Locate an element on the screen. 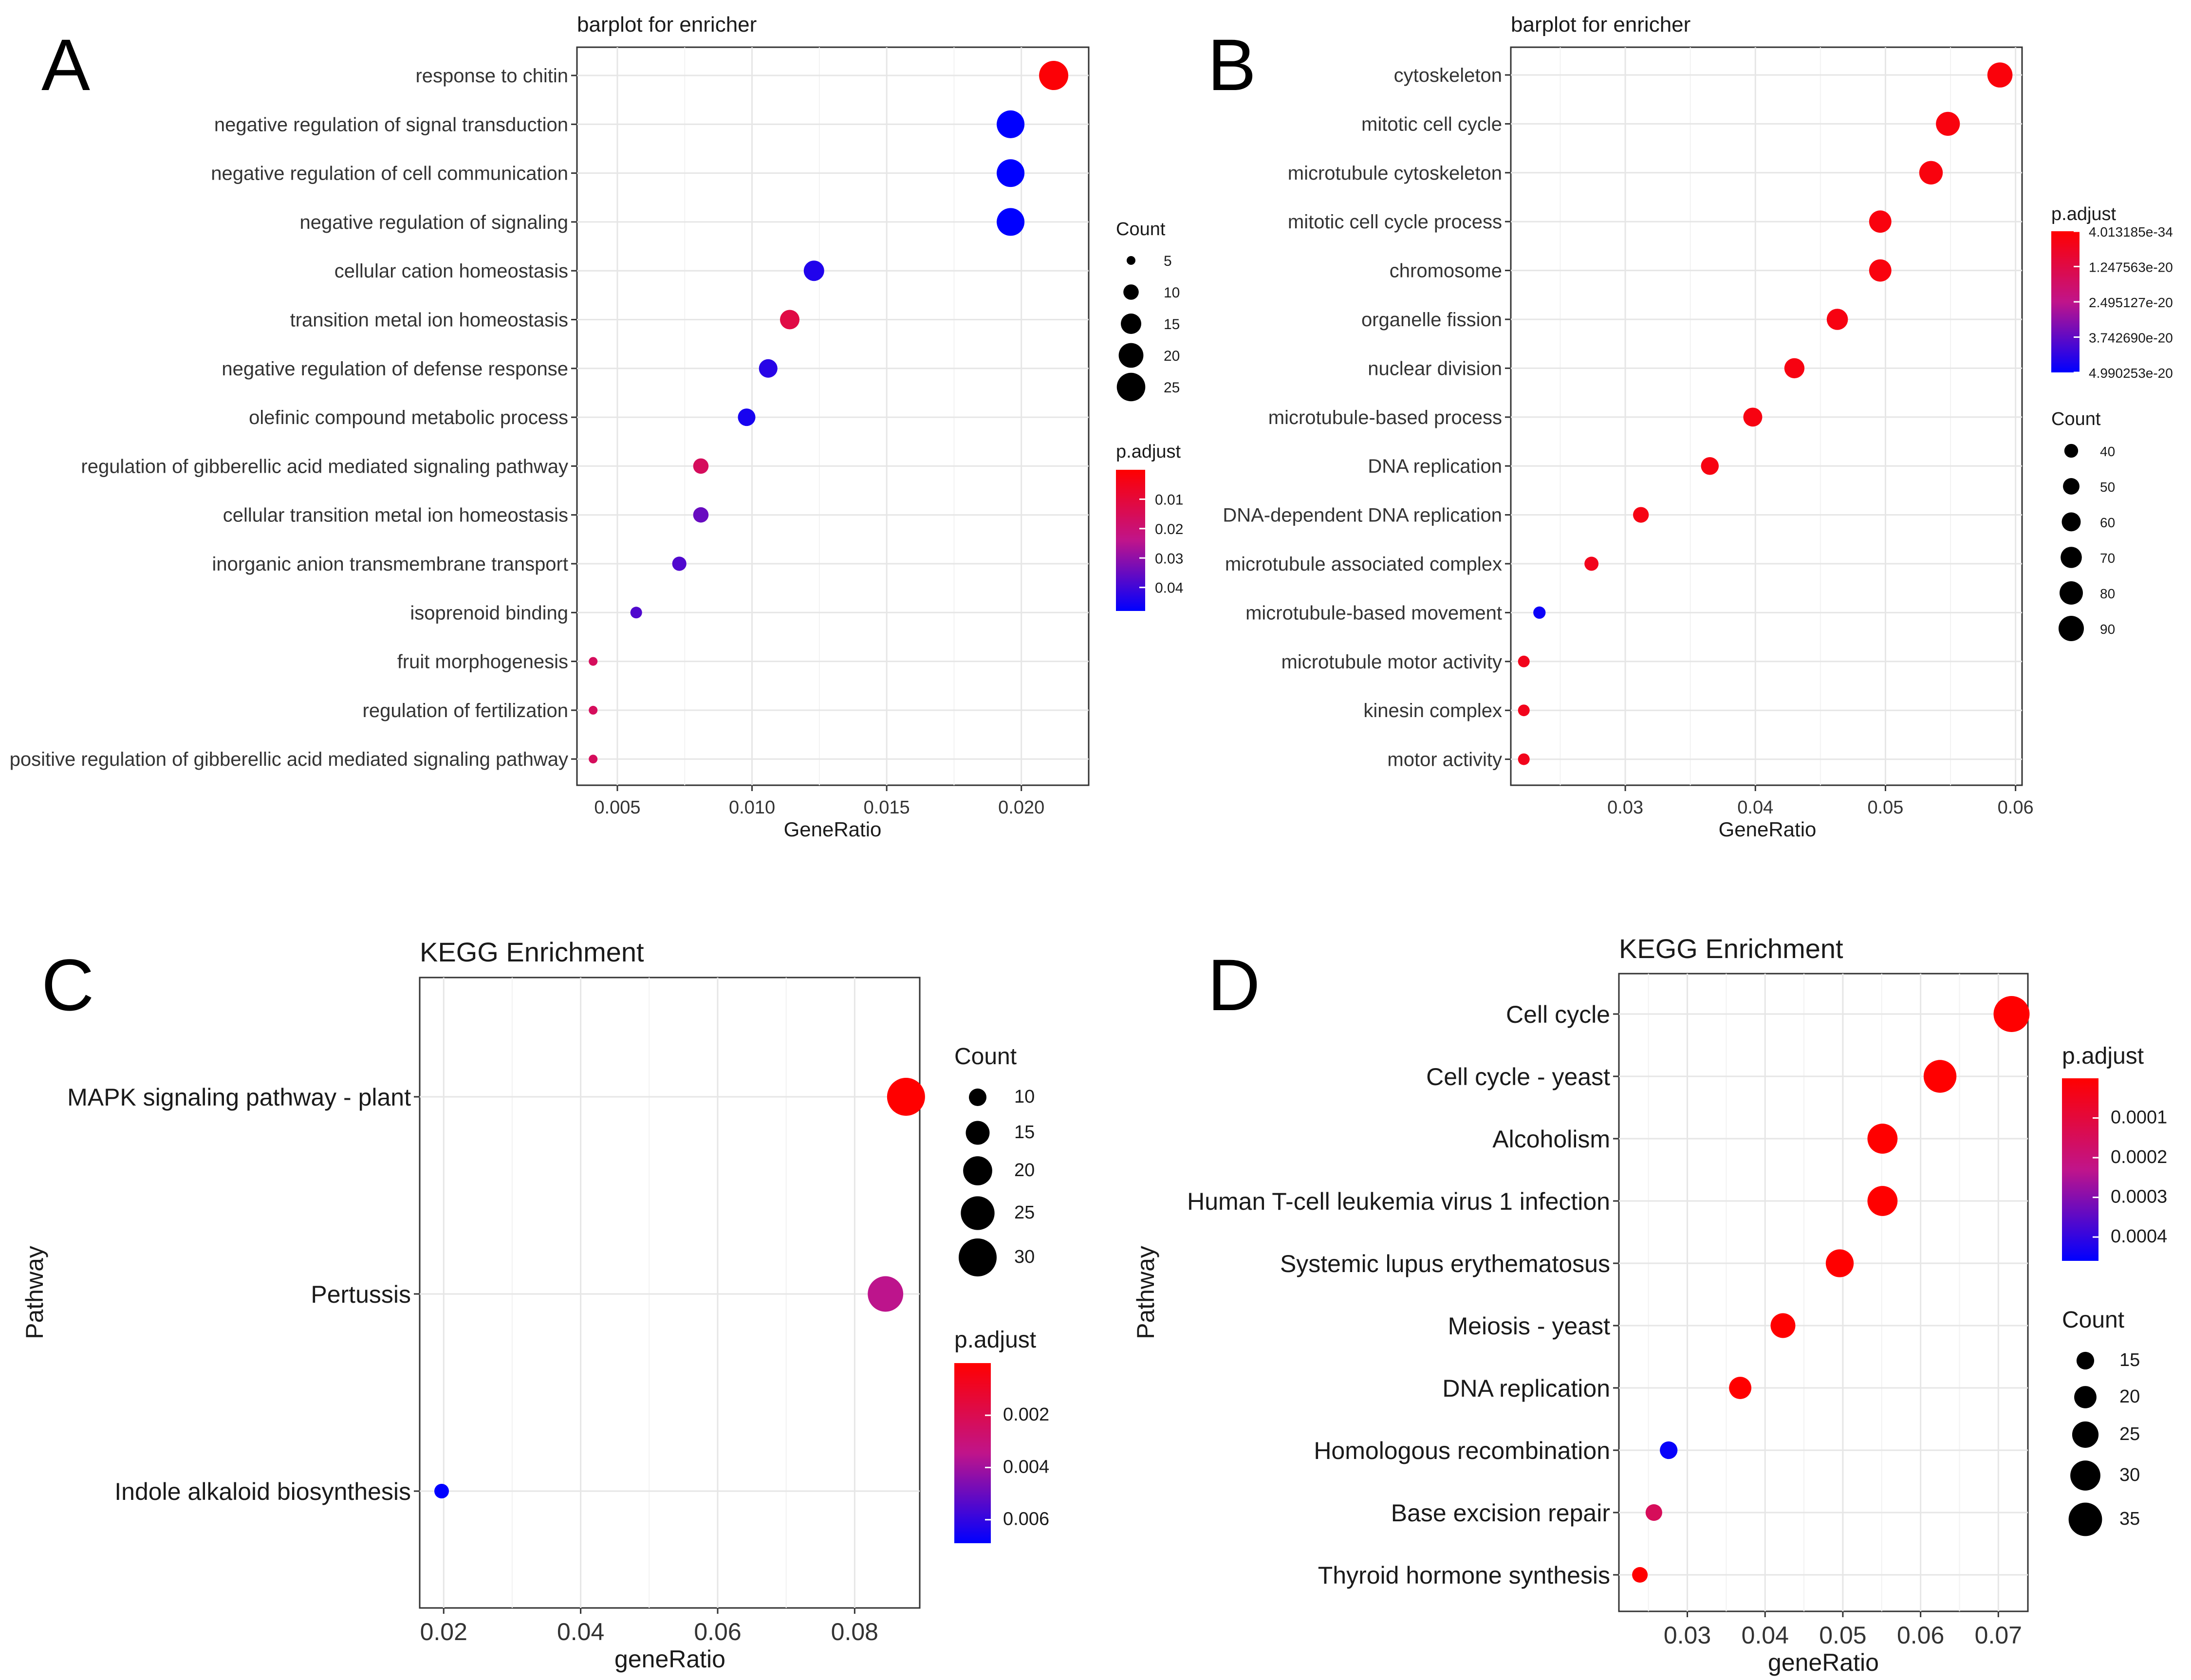 The width and height of the screenshot is (2191, 1680). b-size-legend-label: 80 is located at coordinates (2107, 593).